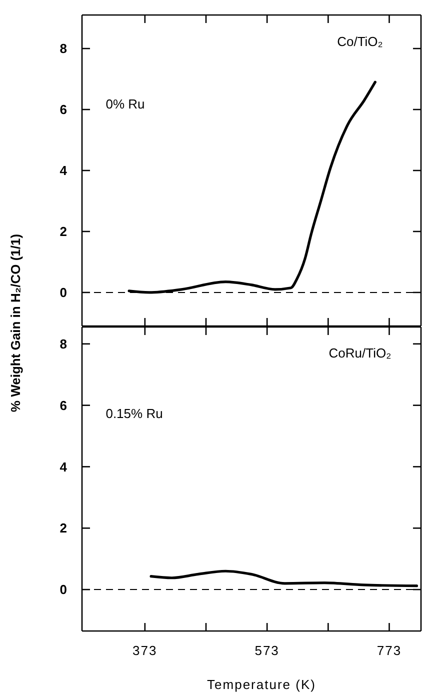 The width and height of the screenshot is (423, 695). What do you see at coordinates (261, 684) in the screenshot?
I see `x-axis-title: Temperature (K)` at bounding box center [261, 684].